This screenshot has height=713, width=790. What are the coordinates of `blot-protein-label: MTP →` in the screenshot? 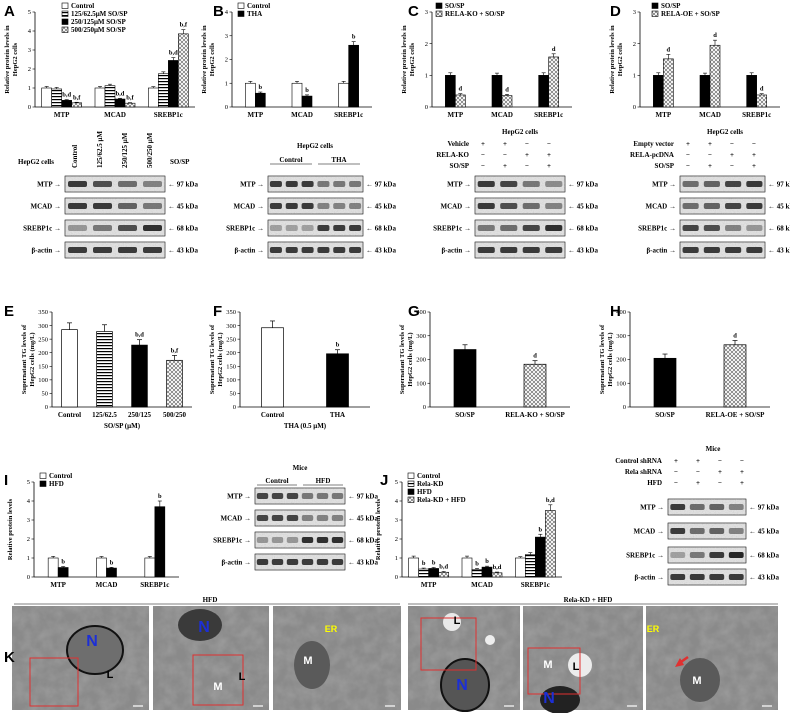 It's located at (239, 497).